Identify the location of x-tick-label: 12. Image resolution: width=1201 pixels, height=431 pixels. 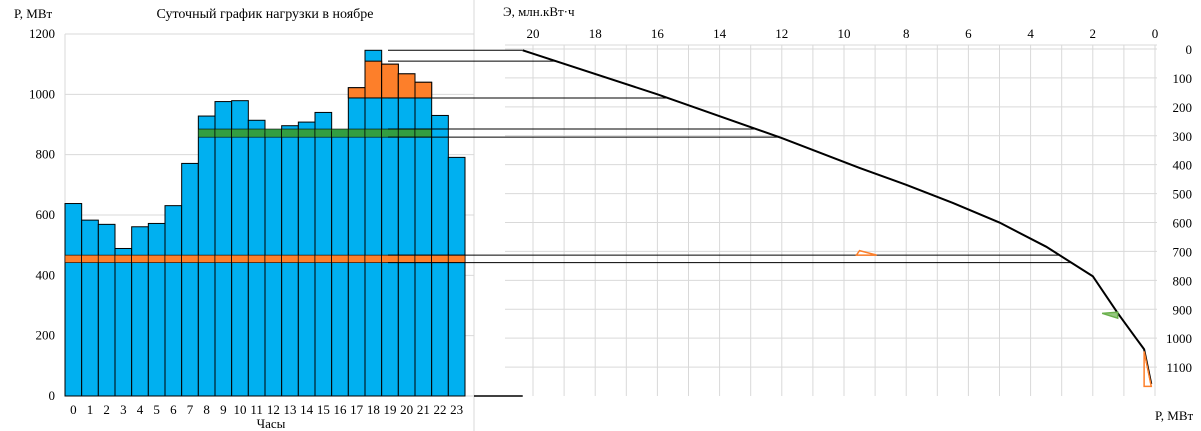
(273, 409).